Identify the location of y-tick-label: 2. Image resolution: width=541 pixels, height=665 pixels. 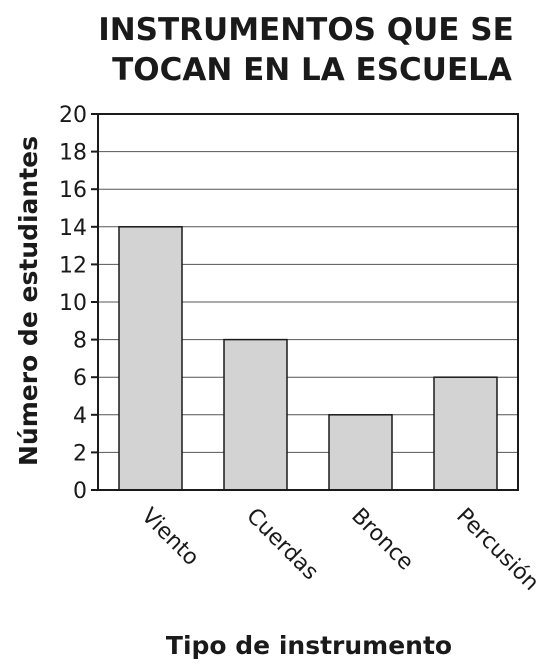
(80, 453).